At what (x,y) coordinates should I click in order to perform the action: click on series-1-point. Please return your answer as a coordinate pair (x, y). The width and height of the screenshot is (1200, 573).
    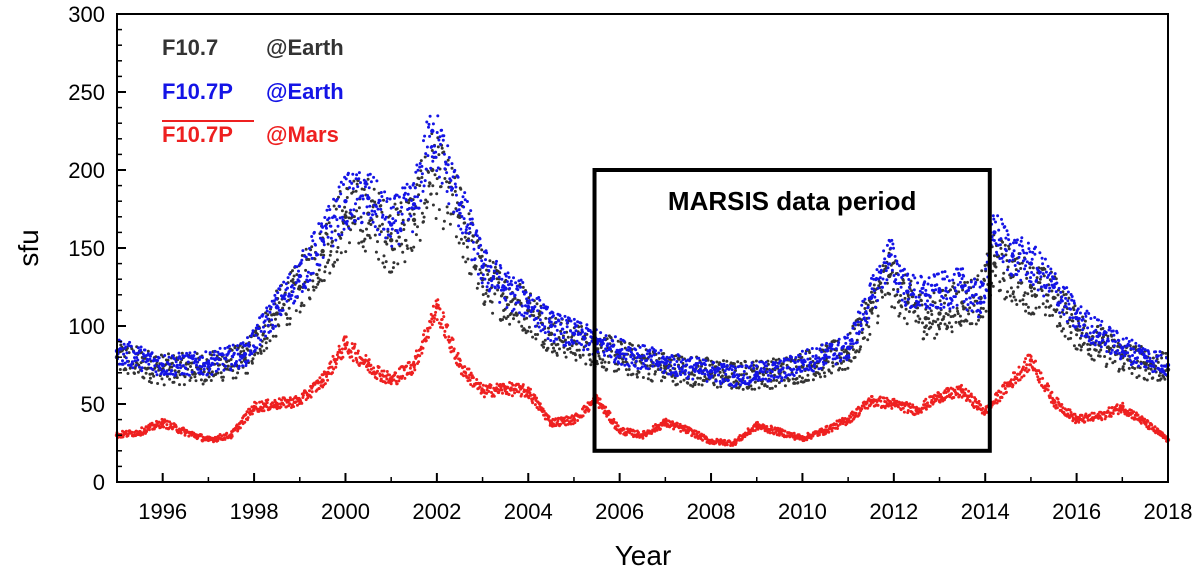
    Looking at the image, I should click on (162, 365).